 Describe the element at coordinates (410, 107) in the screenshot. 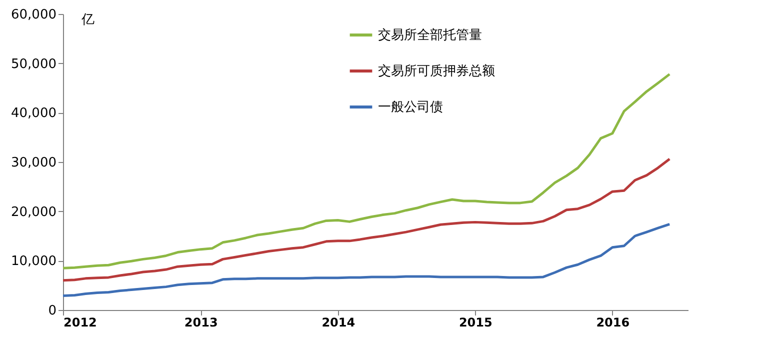

I see `legend-label: 一般公司债` at that location.